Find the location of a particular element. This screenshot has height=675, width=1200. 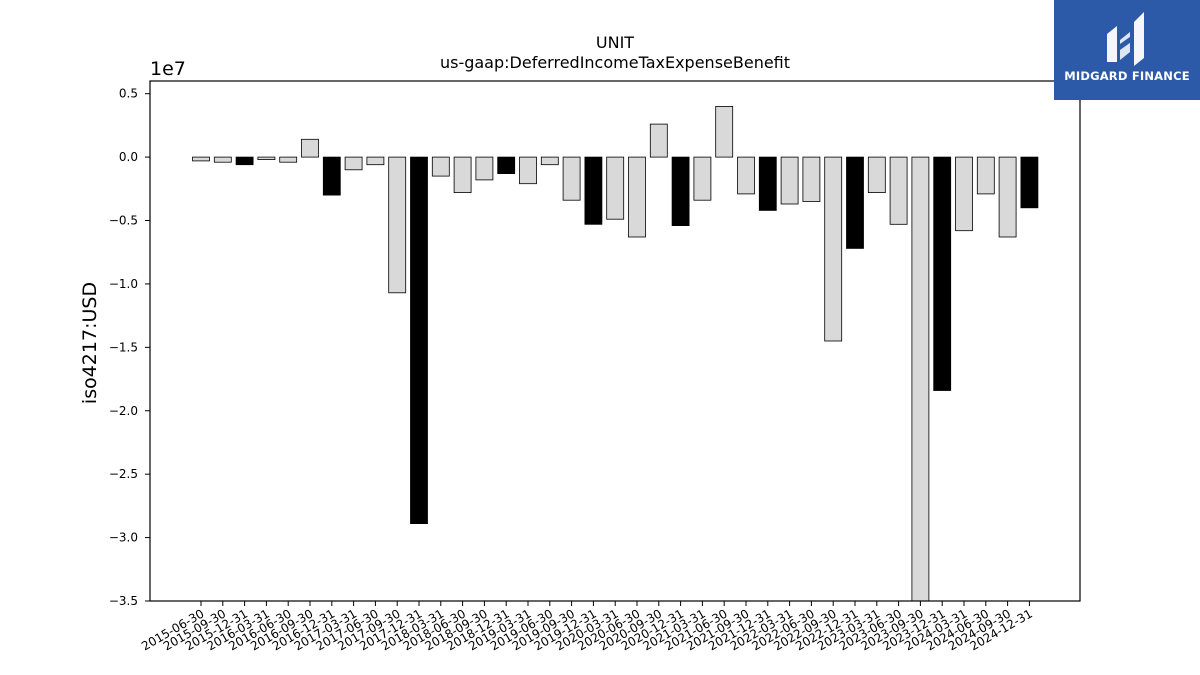

brand-logo: MIDGARD FINANCE is located at coordinates (1127, 50).